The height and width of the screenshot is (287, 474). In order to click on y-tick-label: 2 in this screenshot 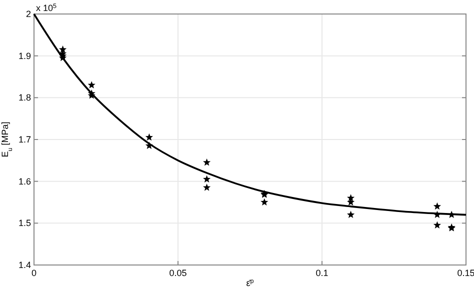, I will do `click(28, 14)`.